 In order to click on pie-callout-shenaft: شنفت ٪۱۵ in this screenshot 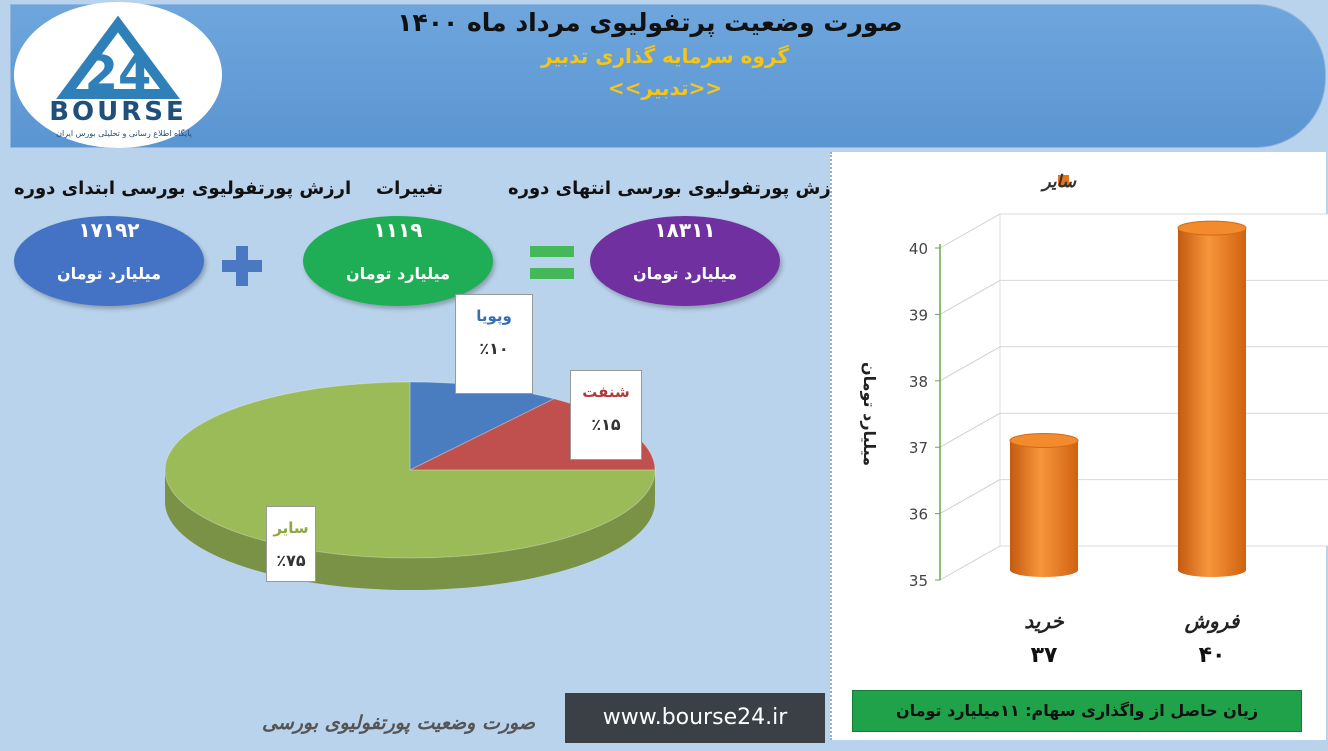, I will do `click(606, 415)`.